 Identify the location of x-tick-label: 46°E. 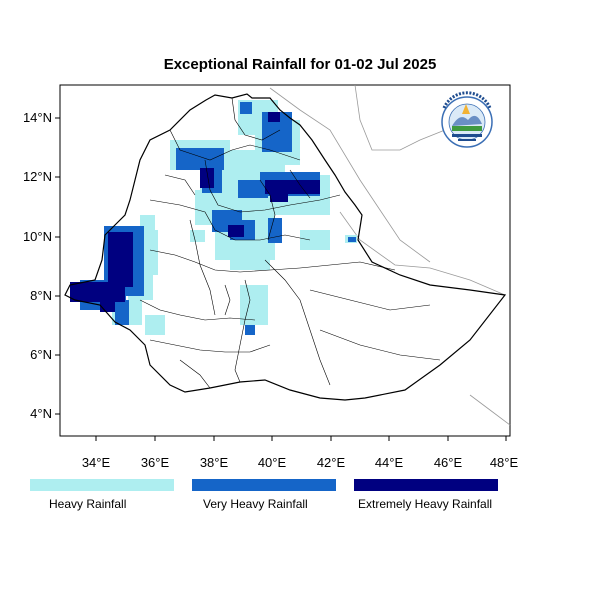
(448, 462).